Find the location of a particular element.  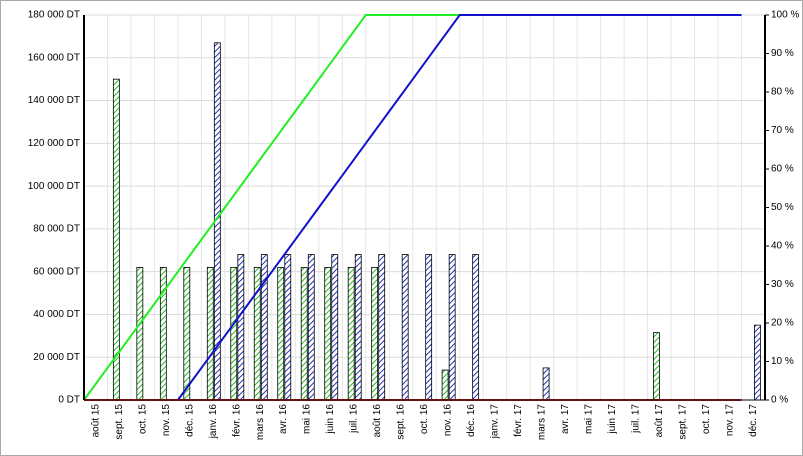

x-tick-label: sept. 17 is located at coordinates (682, 422).